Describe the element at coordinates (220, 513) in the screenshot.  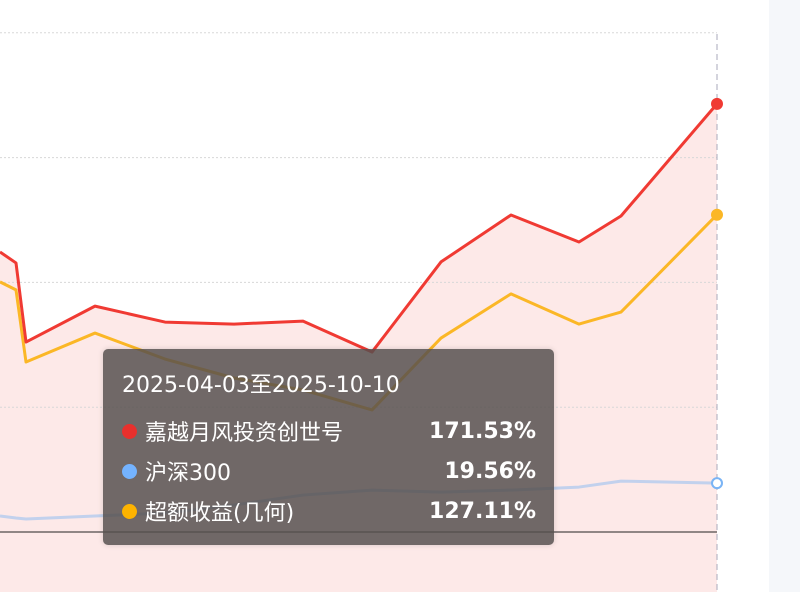
I see `tooltip-series-name: 超额收益(几何)` at that location.